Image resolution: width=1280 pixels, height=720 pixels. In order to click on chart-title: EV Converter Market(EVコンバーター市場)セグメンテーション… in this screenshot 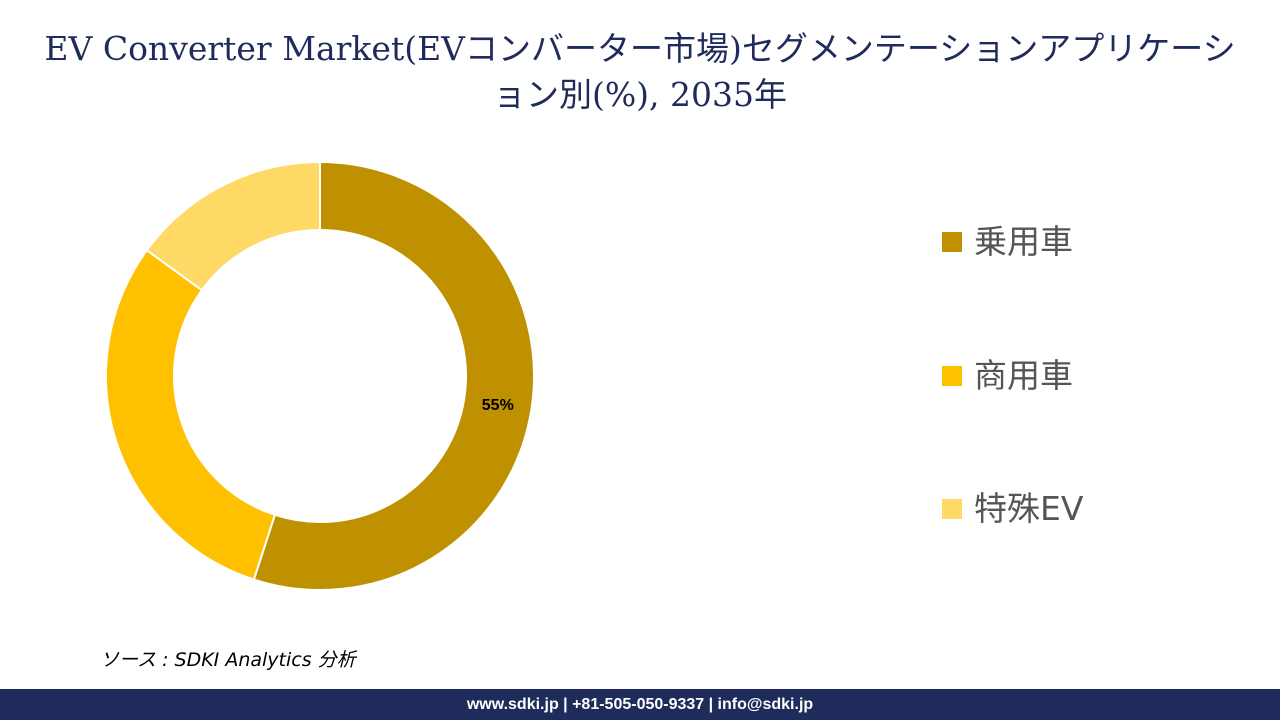, I will do `click(640, 71)`.